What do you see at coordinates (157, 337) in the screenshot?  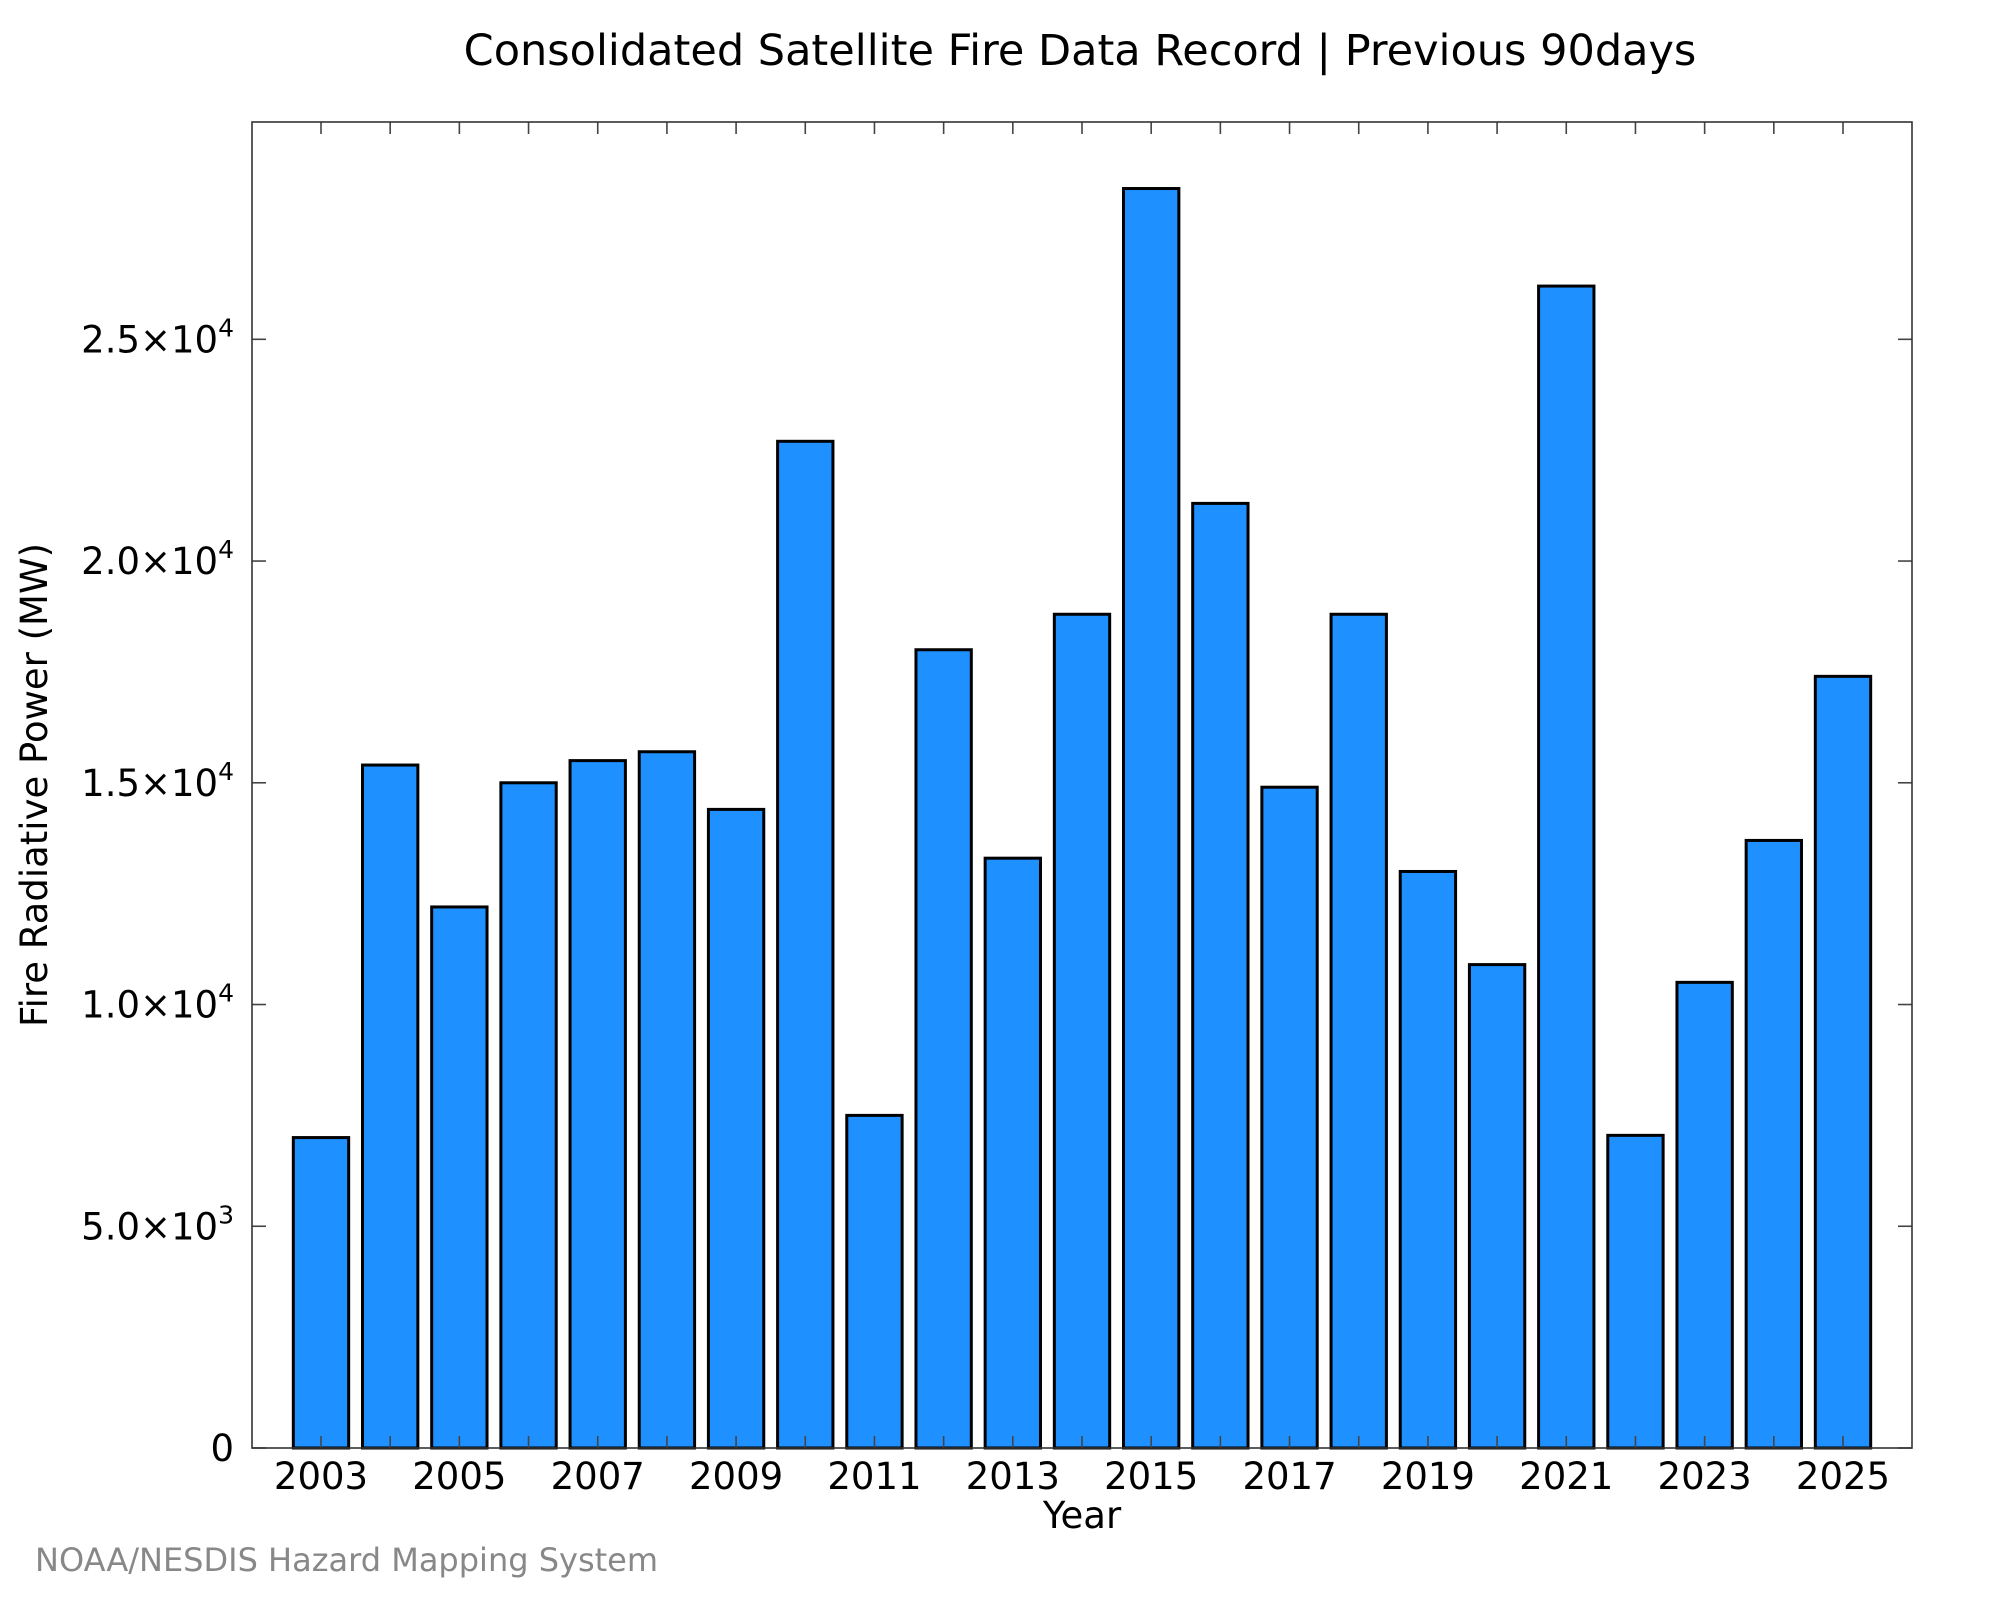 I see `y-tick-label-25000: 2.5×10⁴` at bounding box center [157, 337].